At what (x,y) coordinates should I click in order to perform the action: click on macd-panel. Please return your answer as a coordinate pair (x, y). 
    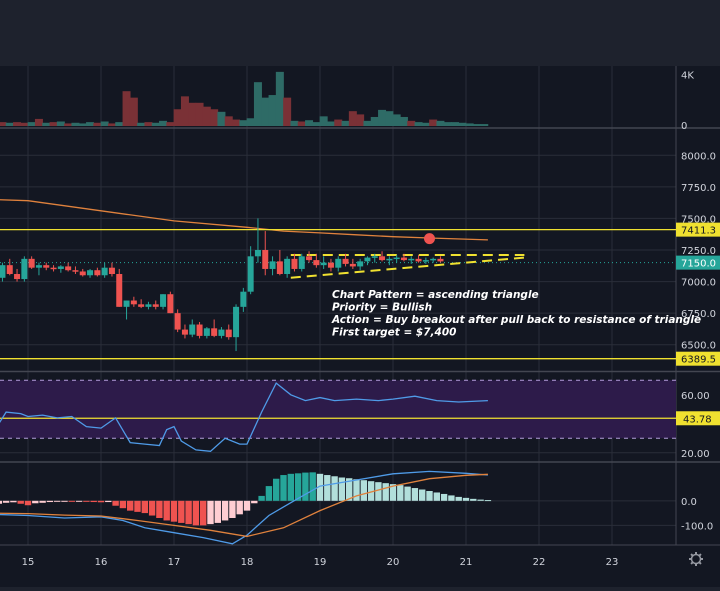
    Looking at the image, I should click on (246, 507).